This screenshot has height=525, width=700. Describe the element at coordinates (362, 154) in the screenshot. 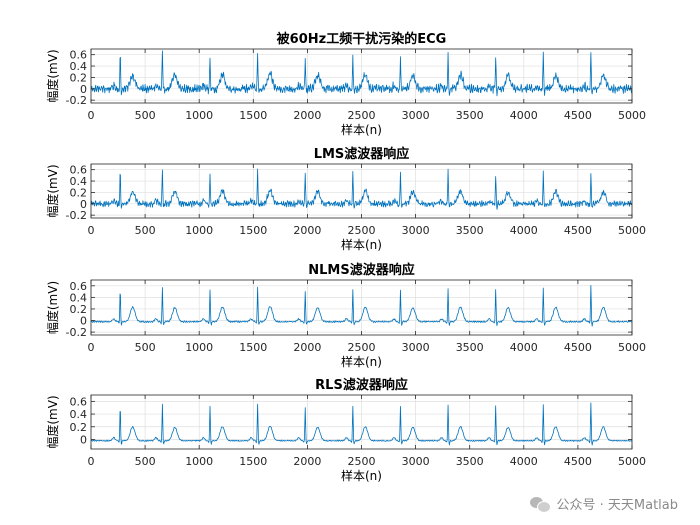

I see `chart-title: LMS滤波器响应` at that location.